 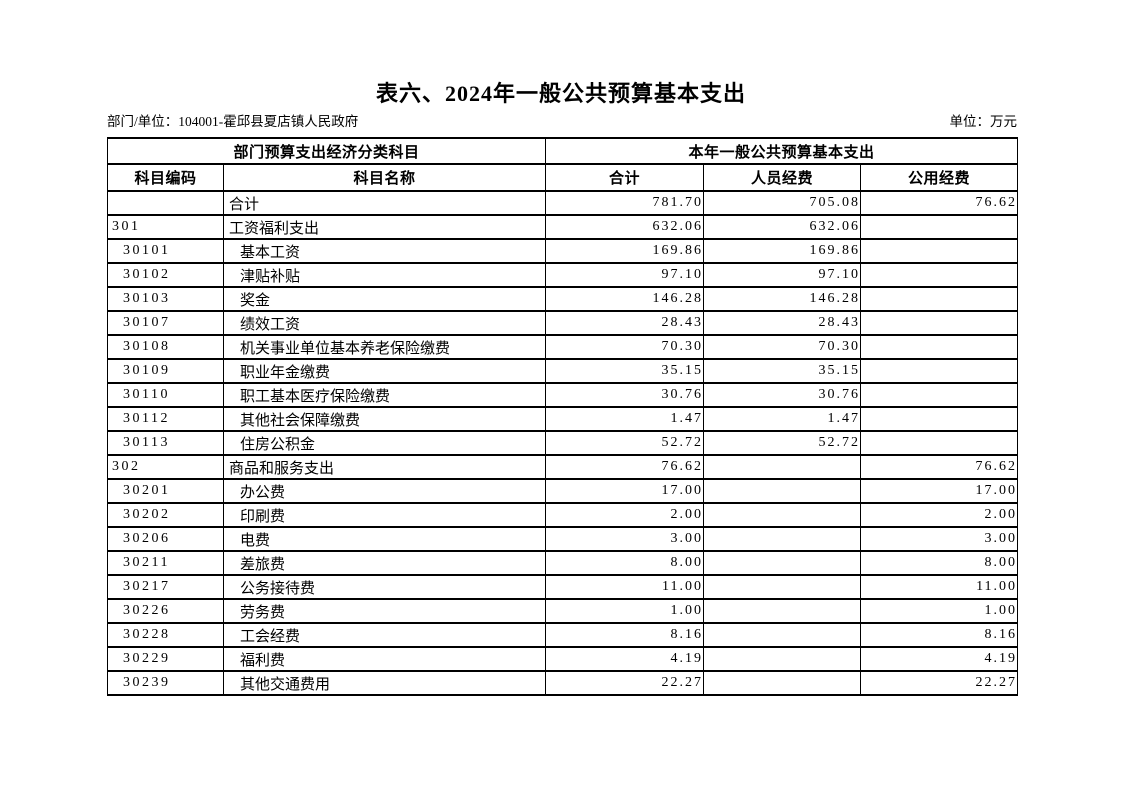 I want to click on table-row: 30108 机关事业单位基本养老保险缴费 70.30 70.30, so click(x=563, y=347).